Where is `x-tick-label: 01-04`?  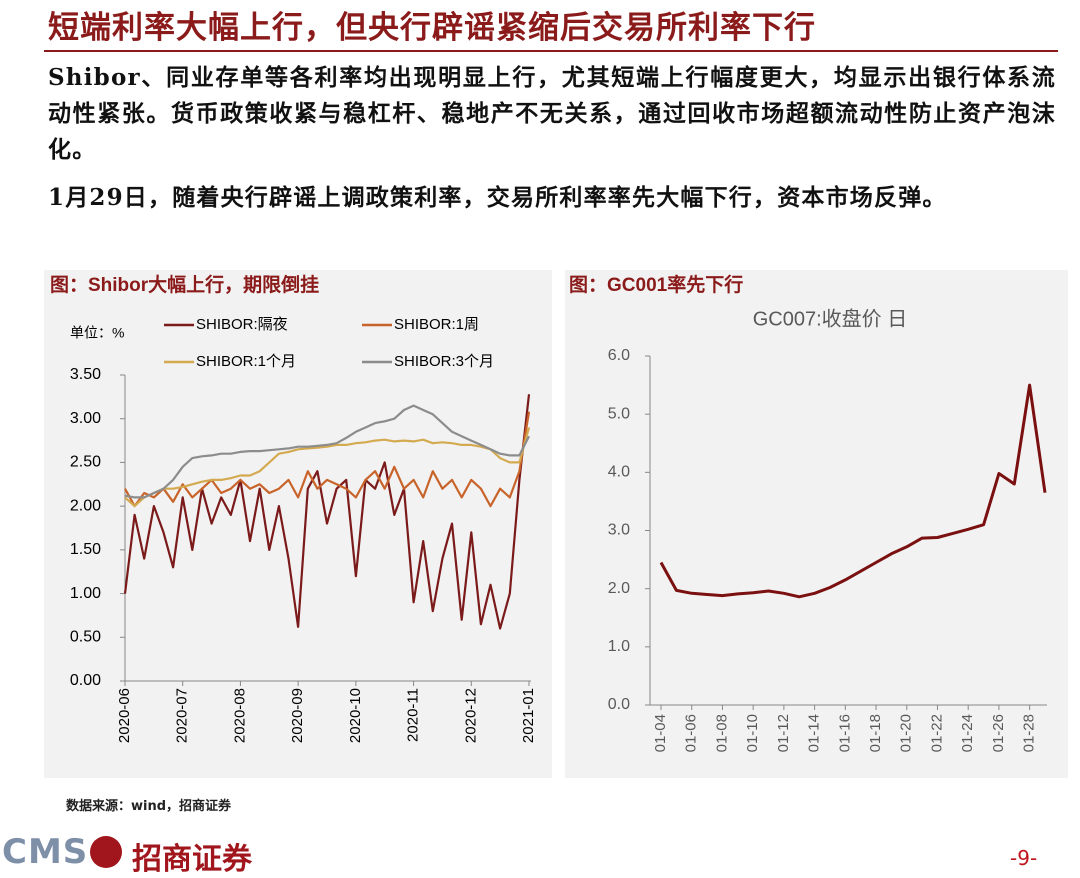
x-tick-label: 01-04 is located at coordinates (660, 733).